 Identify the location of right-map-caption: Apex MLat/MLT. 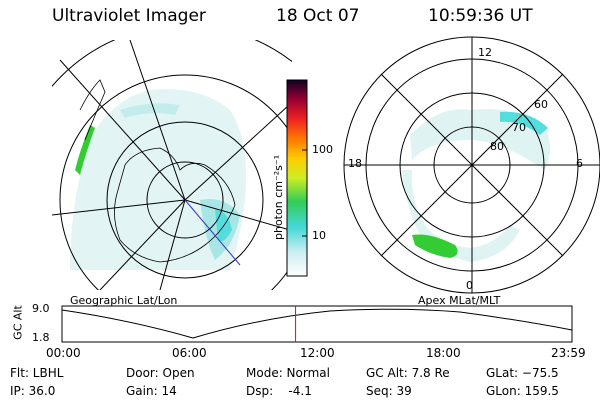
(459, 300).